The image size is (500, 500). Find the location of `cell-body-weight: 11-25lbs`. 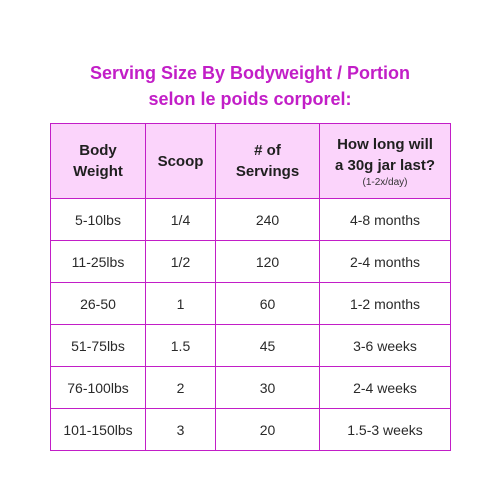

cell-body-weight: 11-25lbs is located at coordinates (98, 261).